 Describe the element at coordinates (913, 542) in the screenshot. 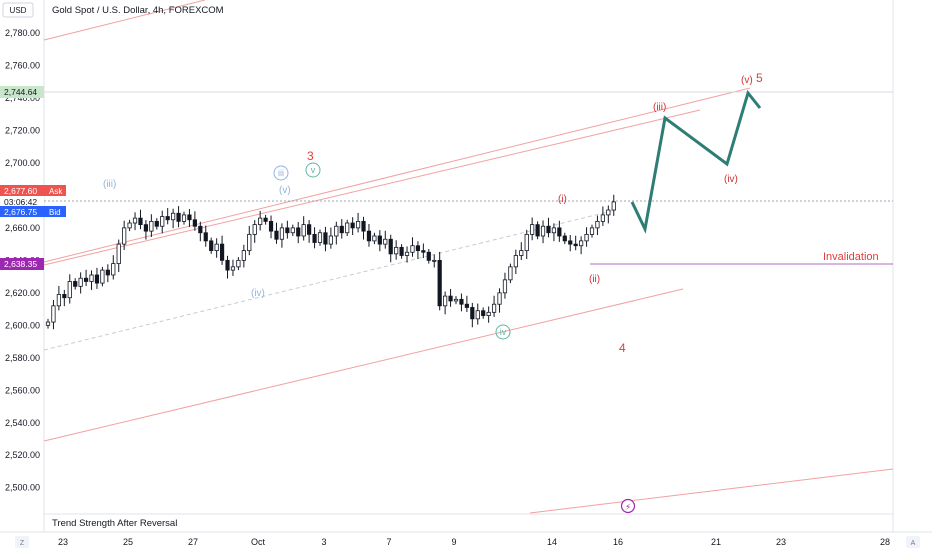

I see `auto-scale-button` at that location.